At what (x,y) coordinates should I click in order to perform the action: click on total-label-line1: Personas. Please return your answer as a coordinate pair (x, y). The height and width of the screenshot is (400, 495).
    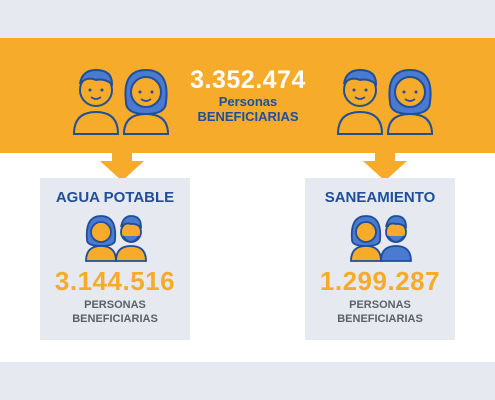
    Looking at the image, I should click on (248, 101).